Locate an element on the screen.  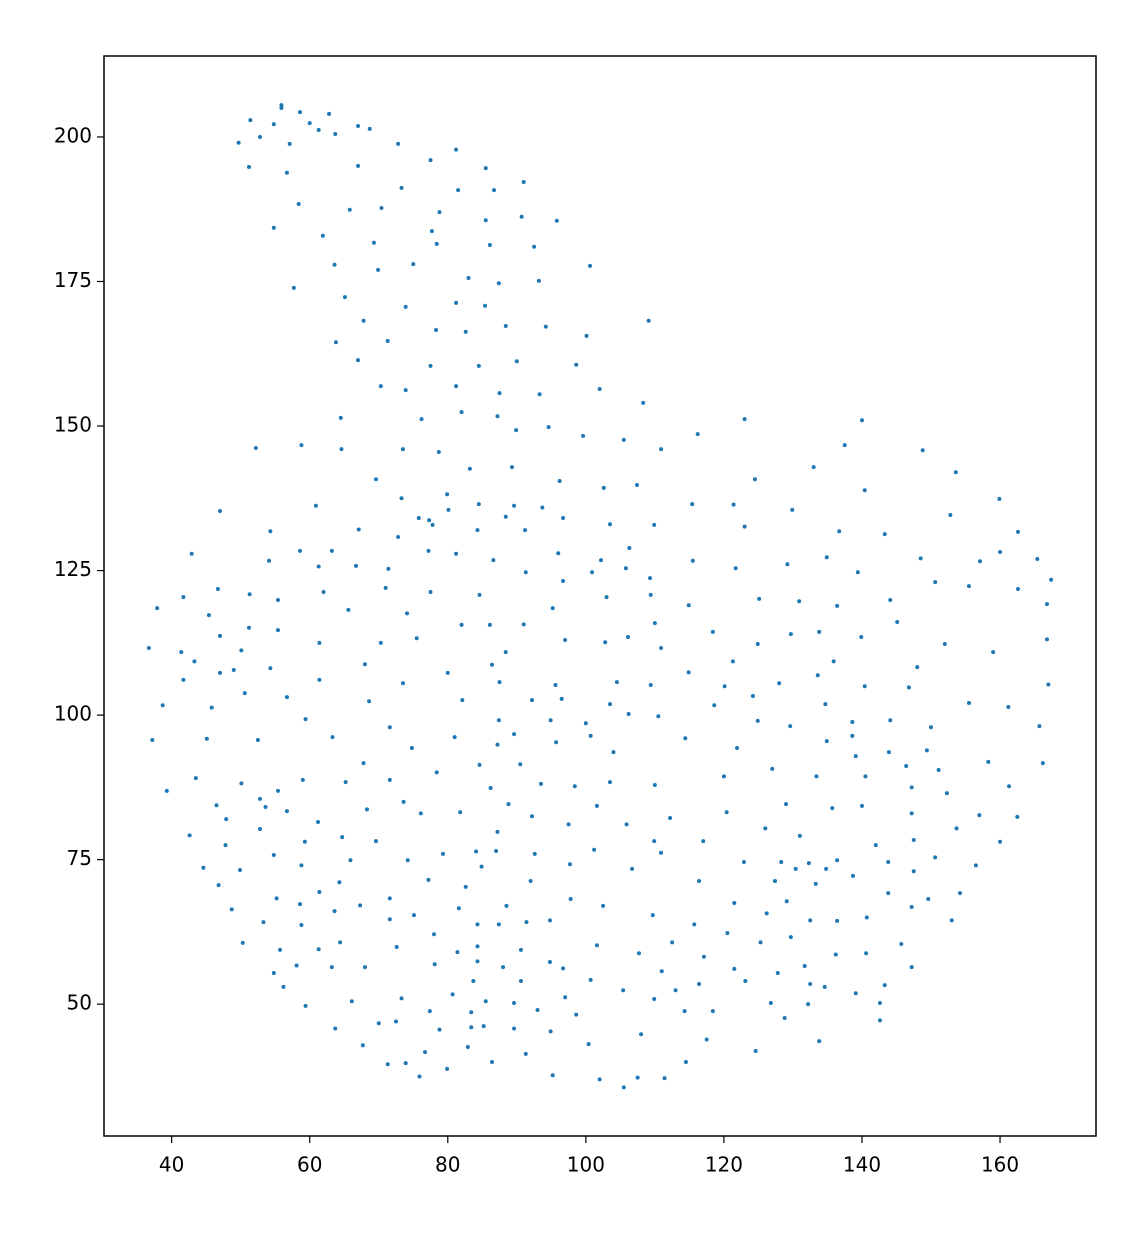
y-tick-label: 150 is located at coordinates (73, 425).